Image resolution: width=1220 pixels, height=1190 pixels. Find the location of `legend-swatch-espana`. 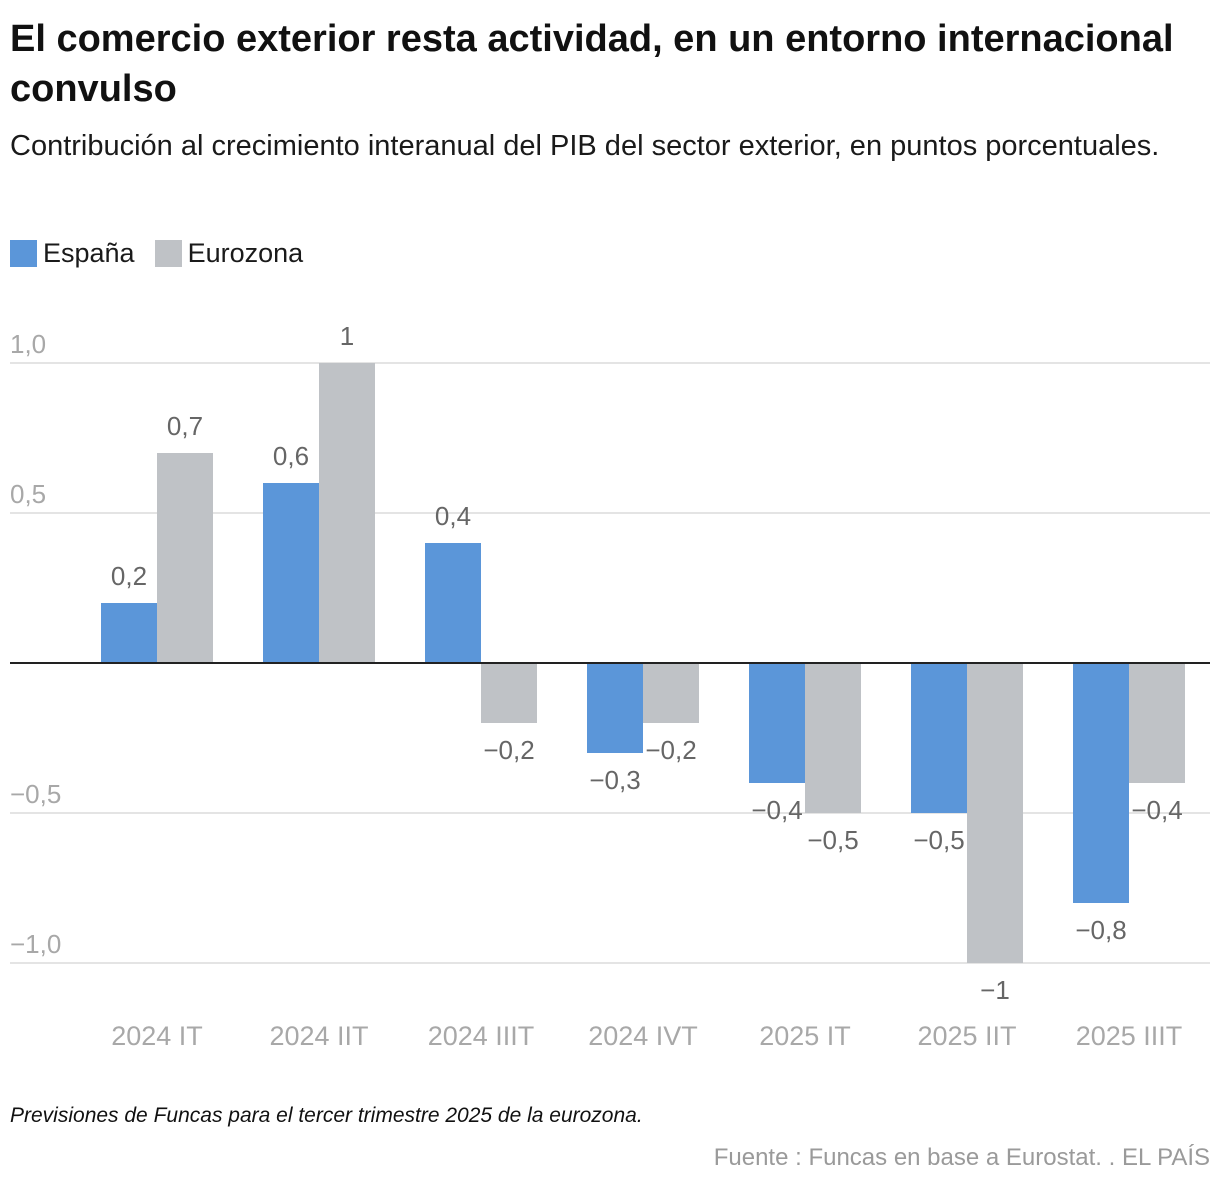

legend-swatch-espana is located at coordinates (23, 253).